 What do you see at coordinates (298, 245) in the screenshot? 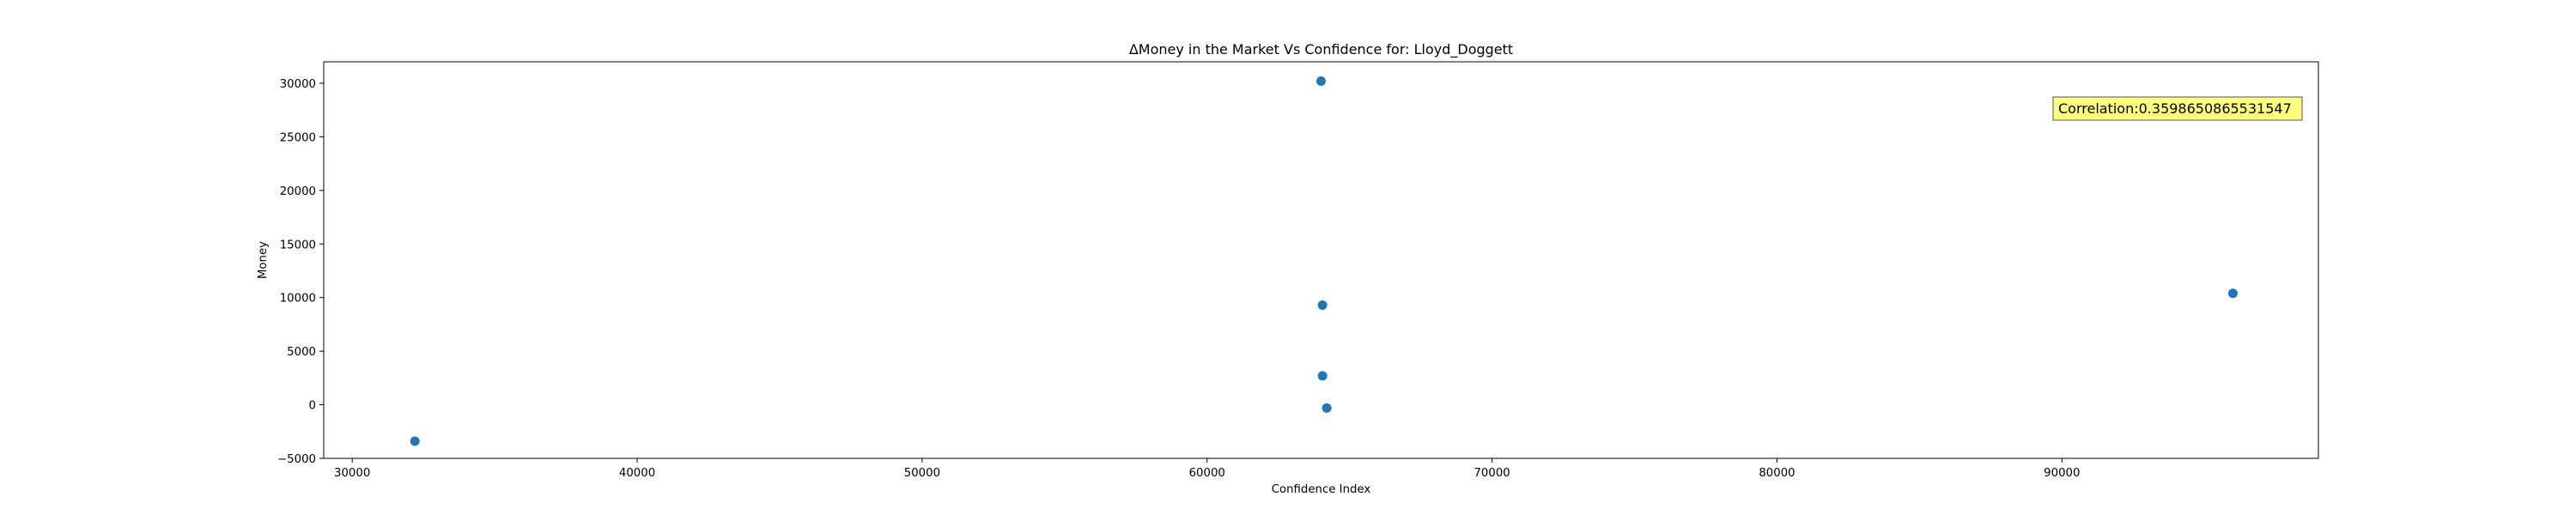
I see `y-tick-label: 15000` at bounding box center [298, 245].